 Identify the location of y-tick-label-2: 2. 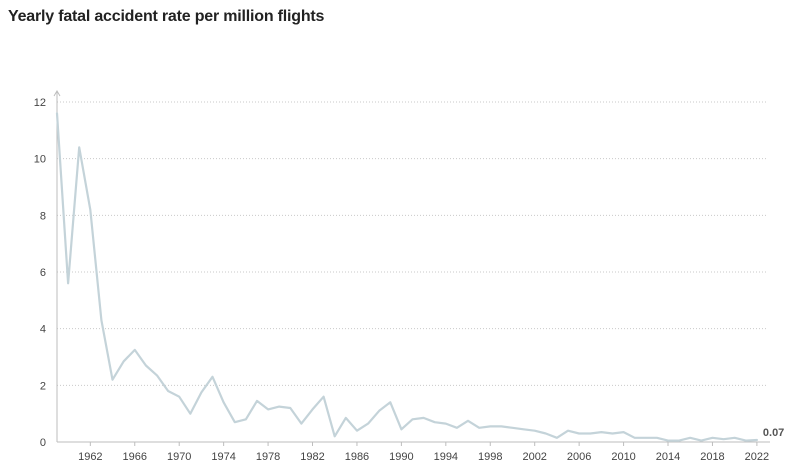
(43, 386).